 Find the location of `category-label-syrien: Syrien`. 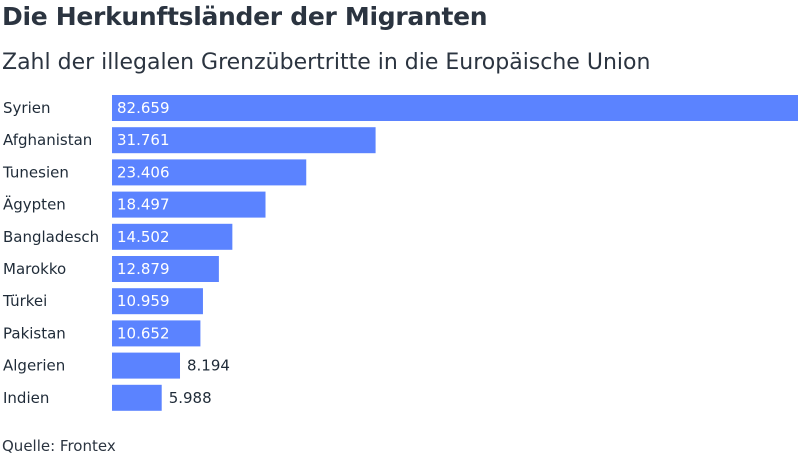

category-label-syrien: Syrien is located at coordinates (26, 108).